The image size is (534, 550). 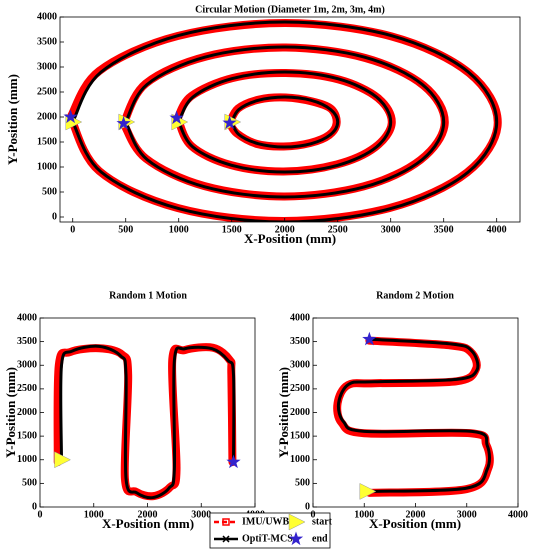 I want to click on legend-label: start, so click(x=322, y=521).